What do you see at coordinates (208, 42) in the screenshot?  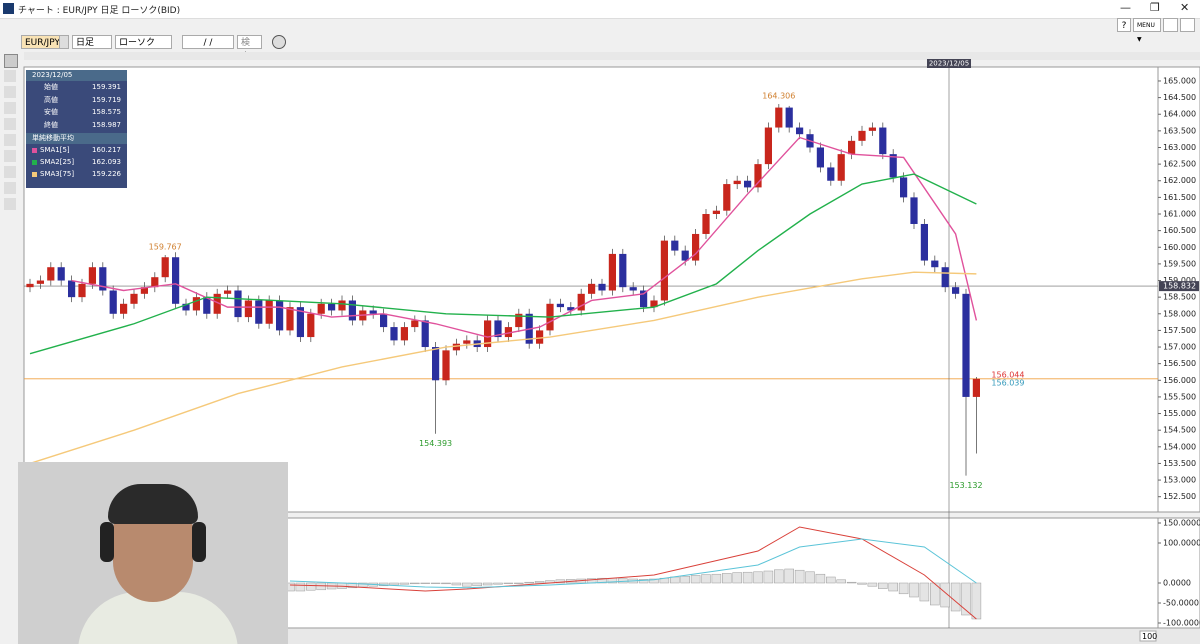 I see `date-input: / /` at bounding box center [208, 42].